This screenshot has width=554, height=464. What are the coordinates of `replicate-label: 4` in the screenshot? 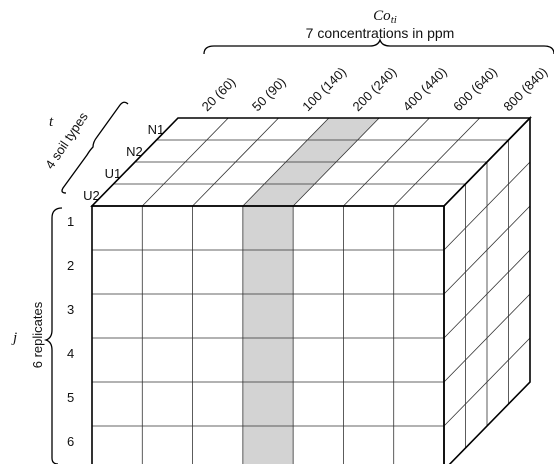 It's located at (70, 353).